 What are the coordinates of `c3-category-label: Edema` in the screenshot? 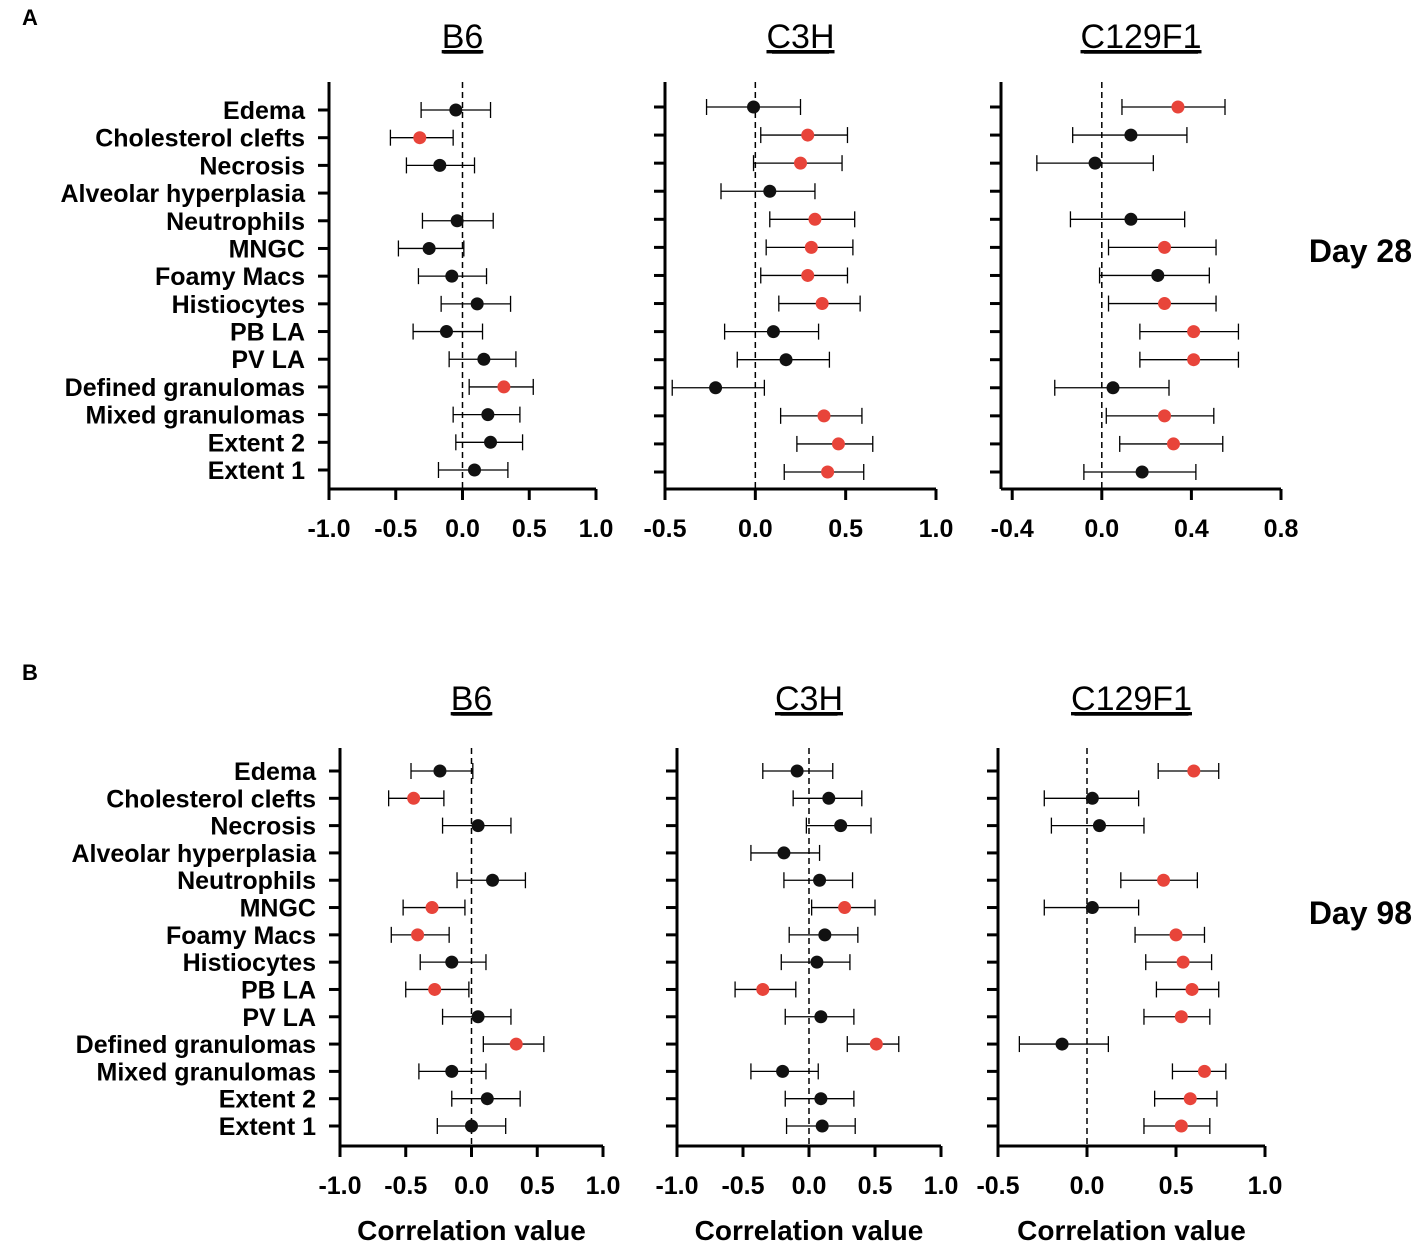 It's located at (275, 772).